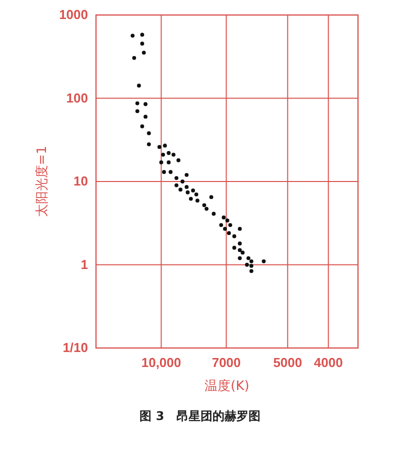 The height and width of the screenshot is (450, 401). Describe the element at coordinates (226, 362) in the screenshot. I see `x-tick-label: 7000` at that location.